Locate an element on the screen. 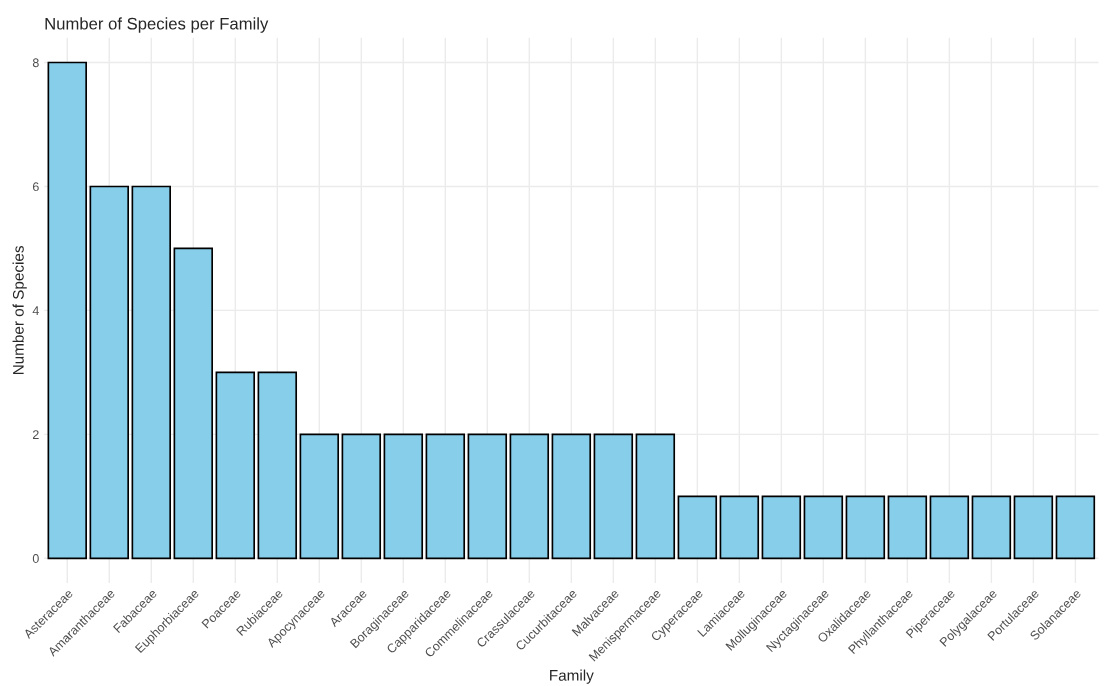  y-tick-label: 8 is located at coordinates (35, 63).